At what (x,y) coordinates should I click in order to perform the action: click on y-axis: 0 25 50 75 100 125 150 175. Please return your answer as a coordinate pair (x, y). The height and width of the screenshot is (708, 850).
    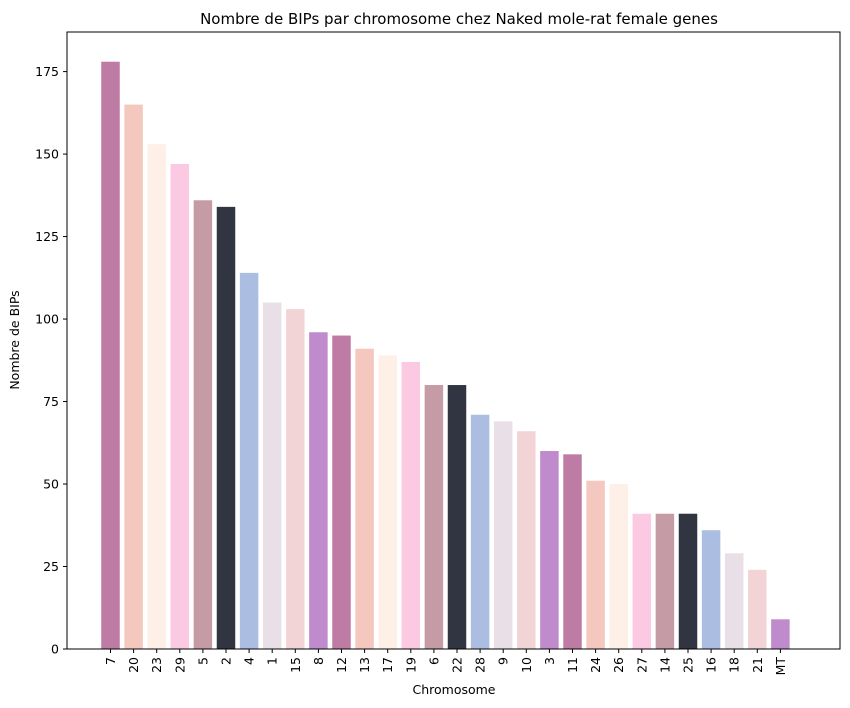
    Looking at the image, I should click on (51, 360).